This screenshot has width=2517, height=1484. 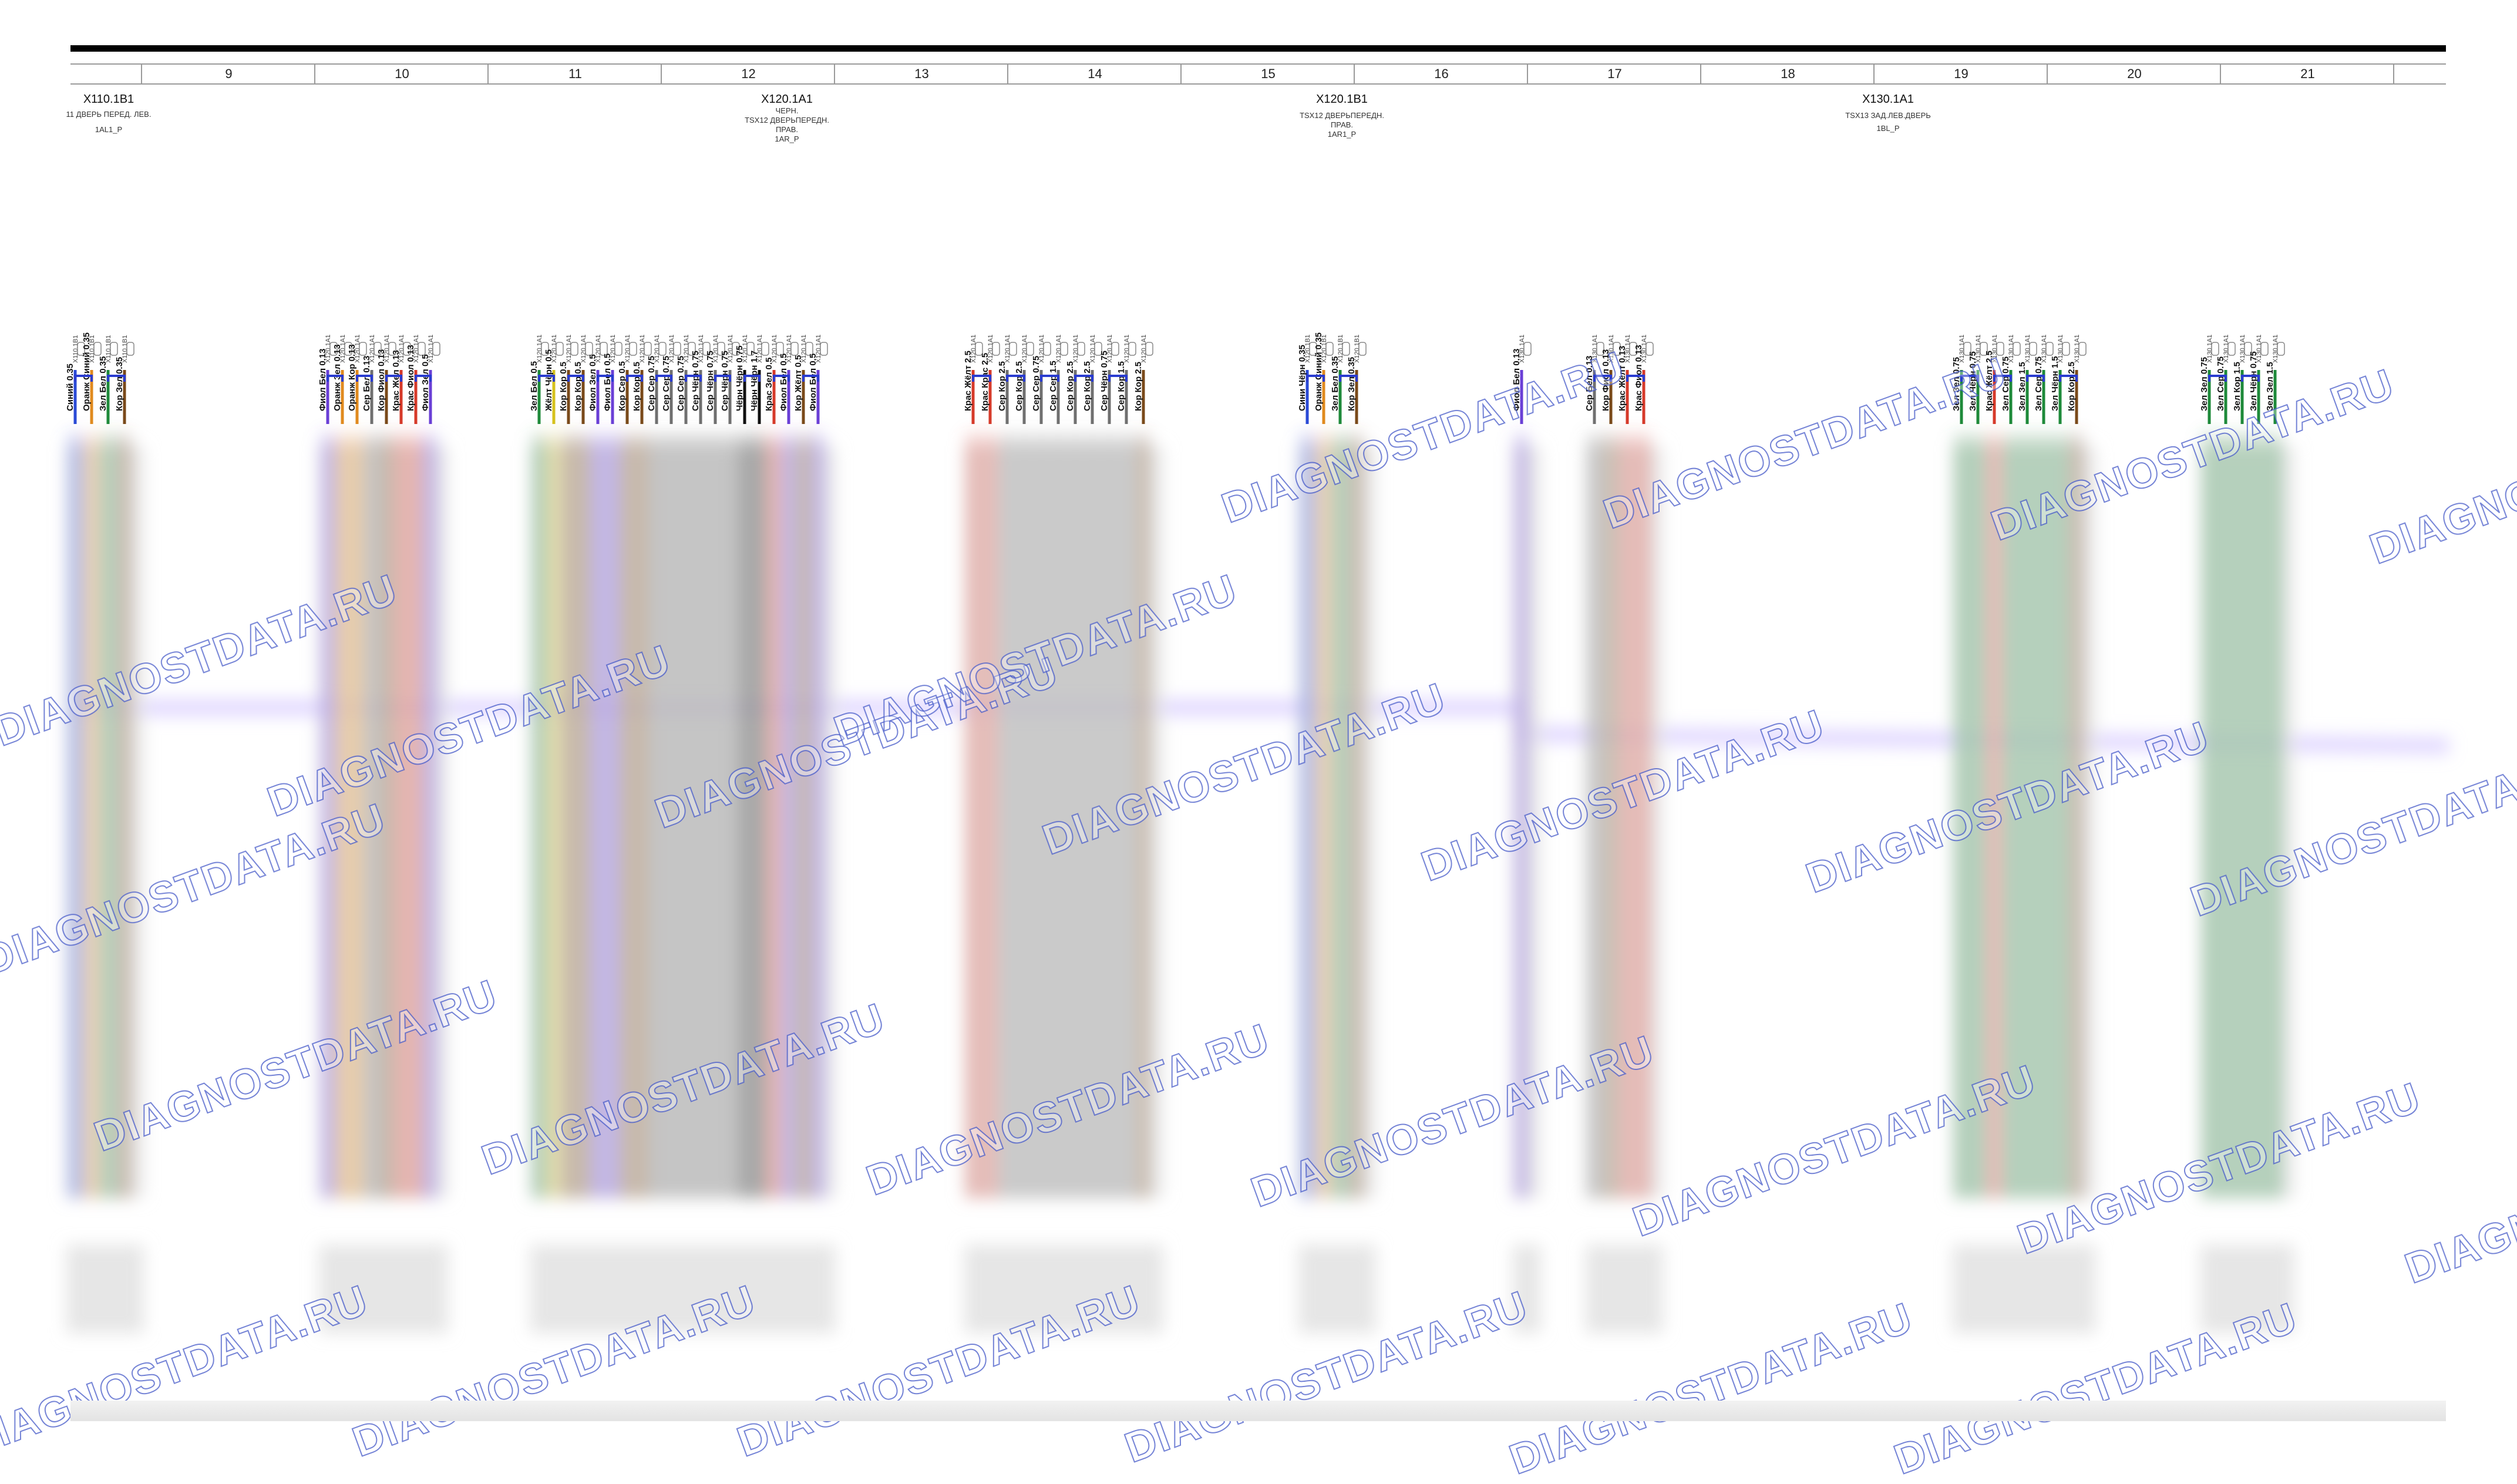 I want to click on wire-label: Сер Бел 0.13, so click(x=1589, y=383).